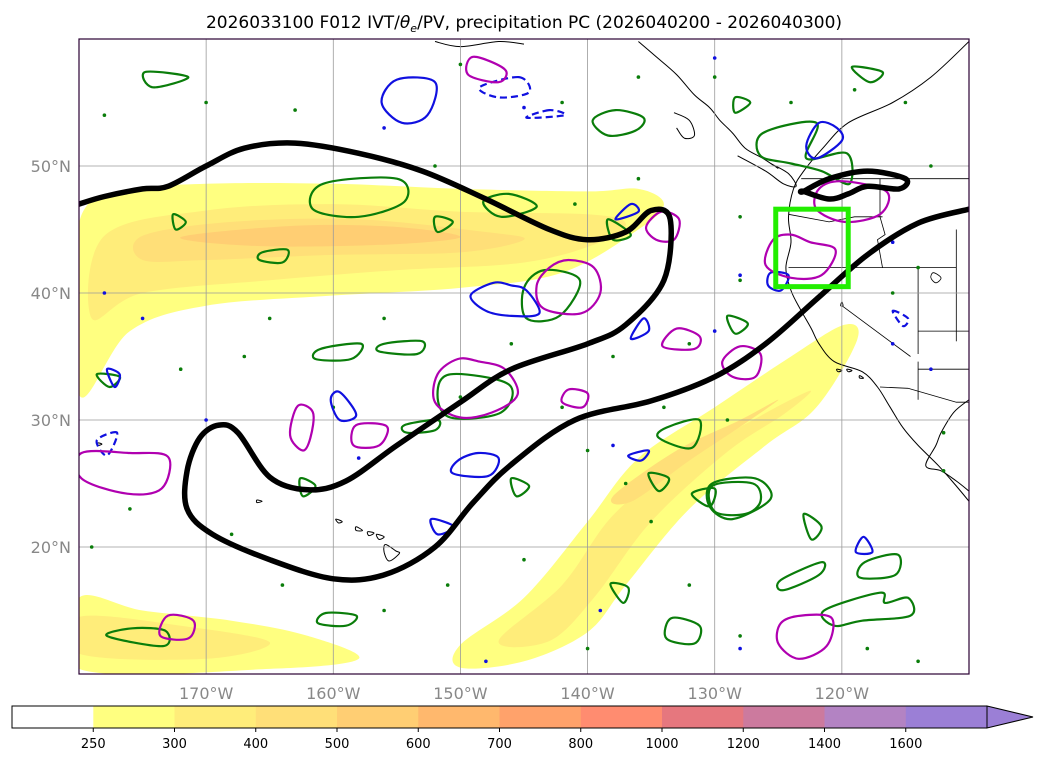 The width and height of the screenshot is (1047, 767). Describe the element at coordinates (524, 693) in the screenshot. I see `longitude-labels: 170°W 160°W 150°W 140°W 130°W 120°W` at that location.